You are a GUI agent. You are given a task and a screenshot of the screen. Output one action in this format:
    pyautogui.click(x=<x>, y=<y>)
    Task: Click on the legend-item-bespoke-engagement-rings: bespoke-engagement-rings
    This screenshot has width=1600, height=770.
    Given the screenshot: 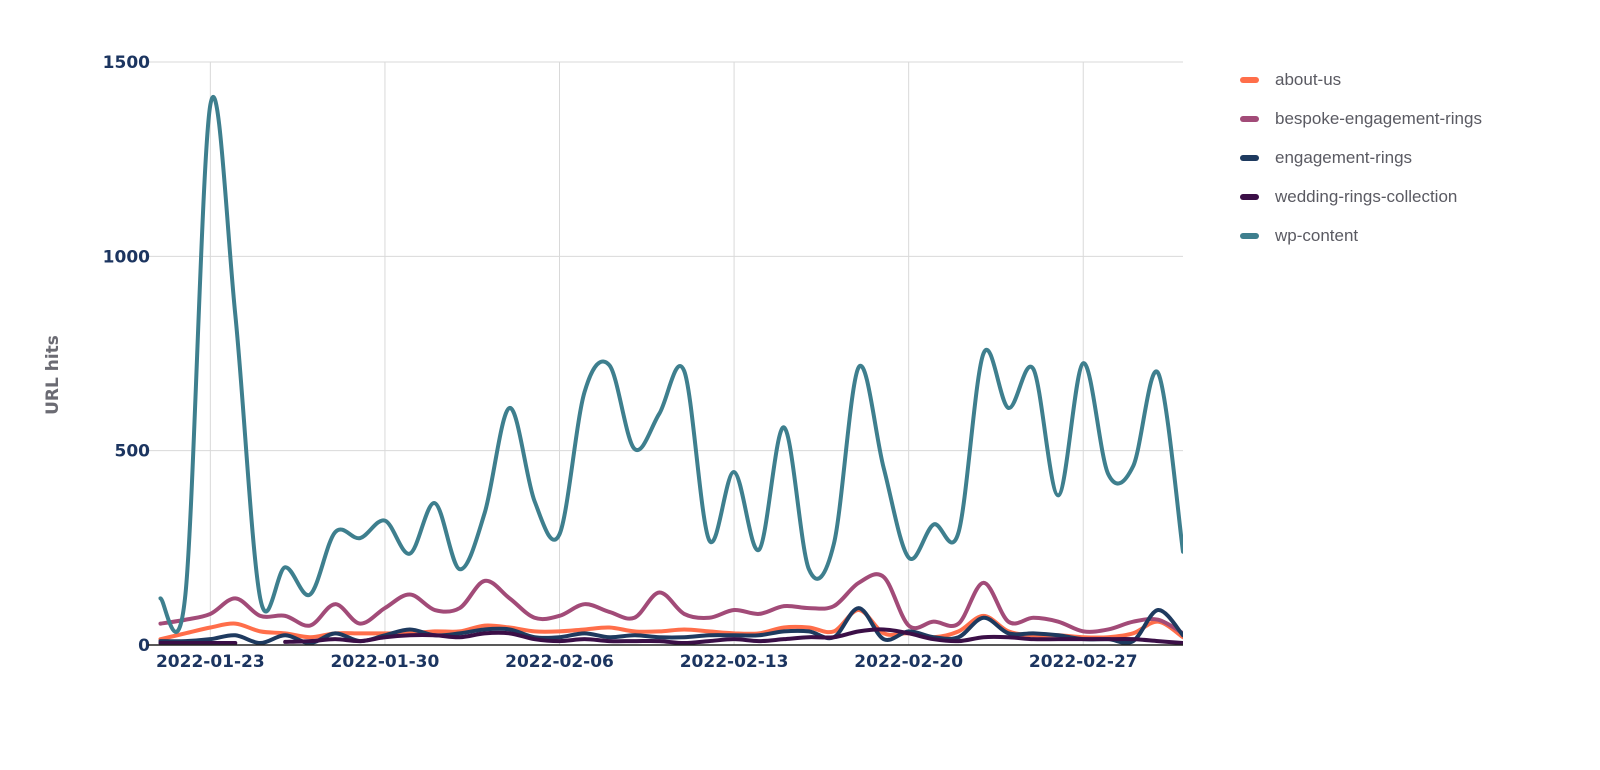 What is the action you would take?
    pyautogui.click(x=1361, y=118)
    